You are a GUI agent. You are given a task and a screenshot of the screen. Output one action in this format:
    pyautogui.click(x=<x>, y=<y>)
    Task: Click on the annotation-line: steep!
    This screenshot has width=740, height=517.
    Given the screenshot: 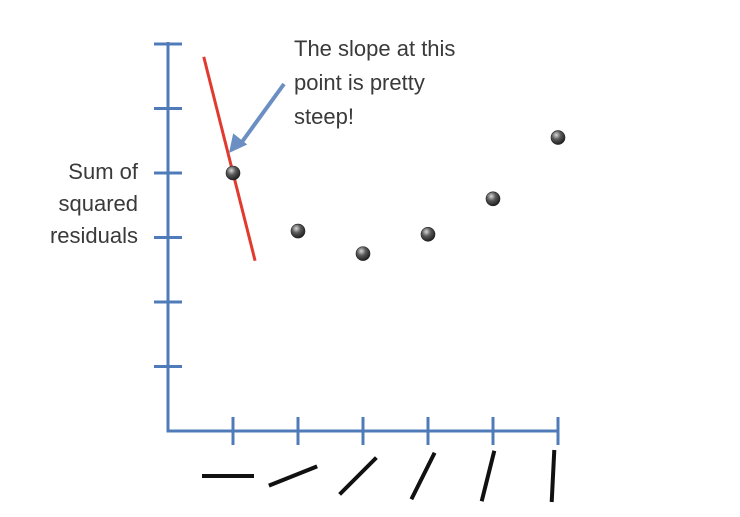 What is the action you would take?
    pyautogui.click(x=324, y=116)
    